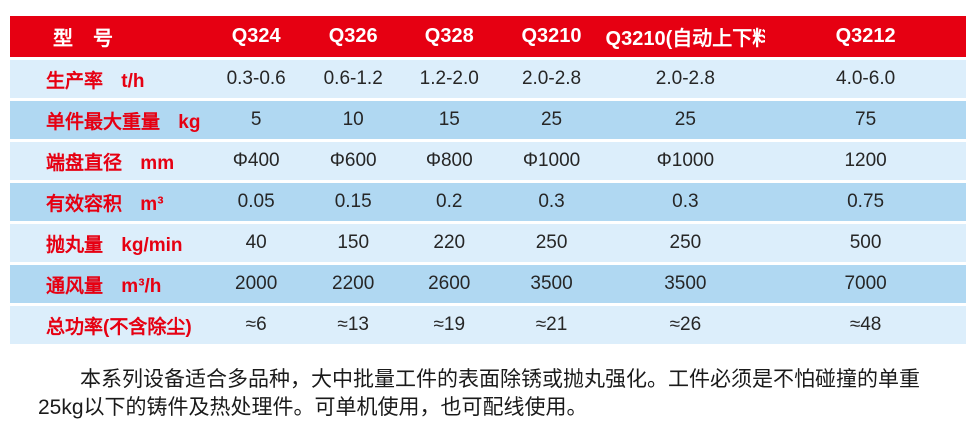  What do you see at coordinates (449, 243) in the screenshot?
I see `spec-value: 220` at bounding box center [449, 243].